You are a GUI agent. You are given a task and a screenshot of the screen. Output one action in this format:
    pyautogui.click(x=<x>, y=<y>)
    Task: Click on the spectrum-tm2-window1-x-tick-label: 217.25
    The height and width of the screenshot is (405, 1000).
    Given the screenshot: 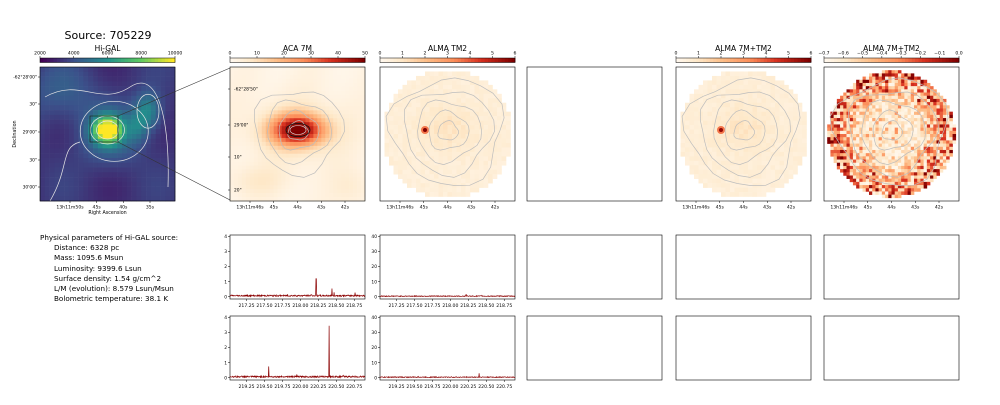 What is the action you would take?
    pyautogui.click(x=396, y=306)
    